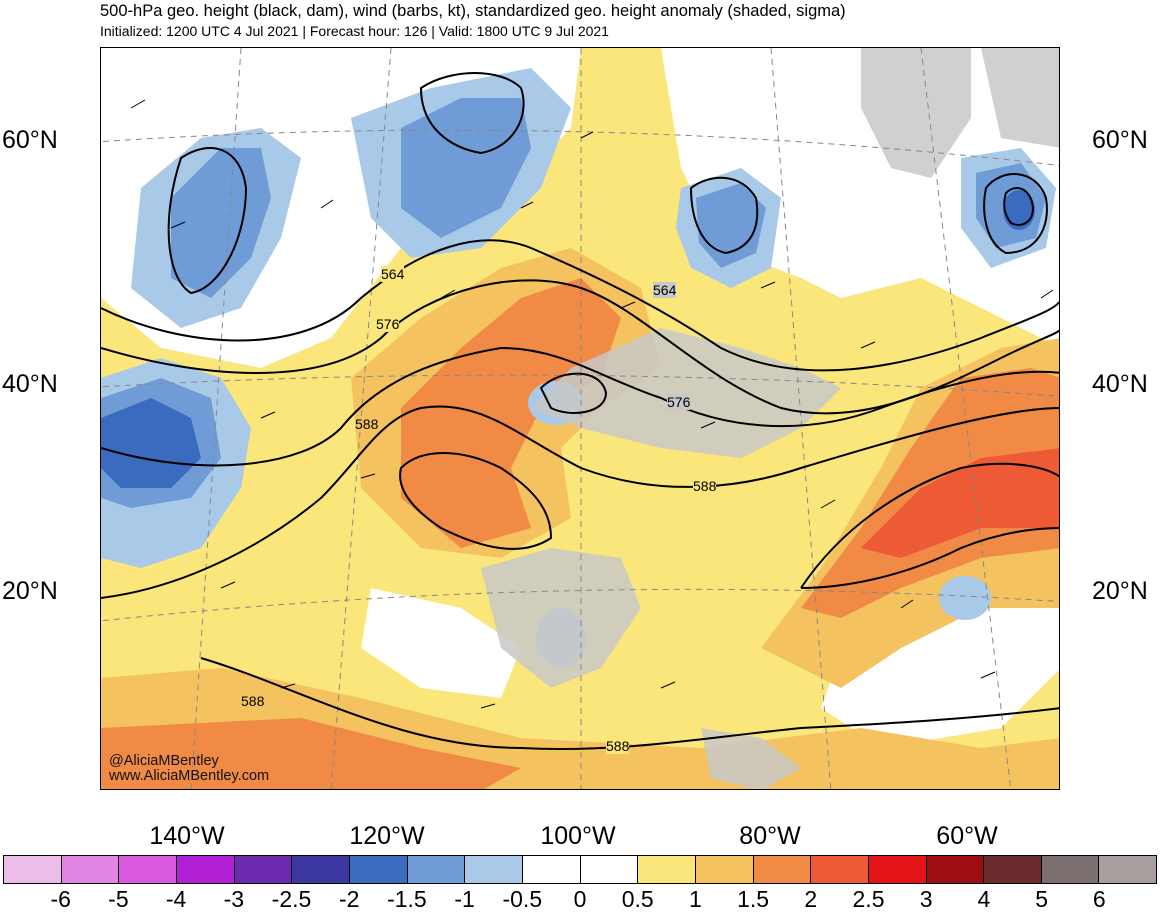  What do you see at coordinates (580, 899) in the screenshot?
I see `colorbar-tick-label: 0` at bounding box center [580, 899].